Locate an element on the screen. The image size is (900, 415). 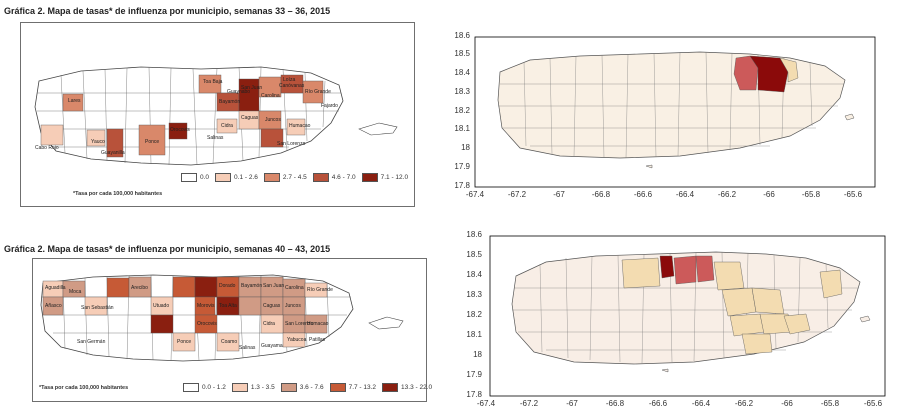
label-rio-grande: Río Grande is located at coordinates (318, 92).